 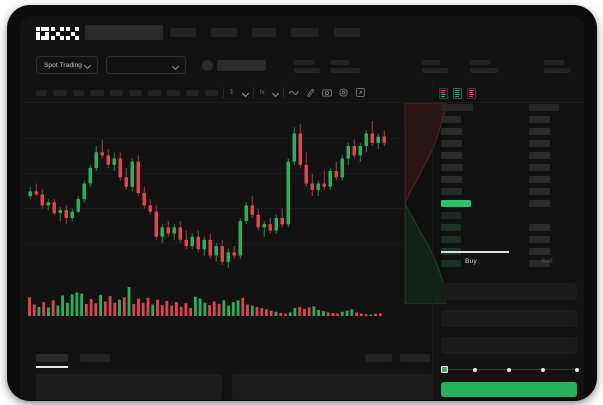 I want to click on tab-buy: Buy, so click(x=471, y=261).